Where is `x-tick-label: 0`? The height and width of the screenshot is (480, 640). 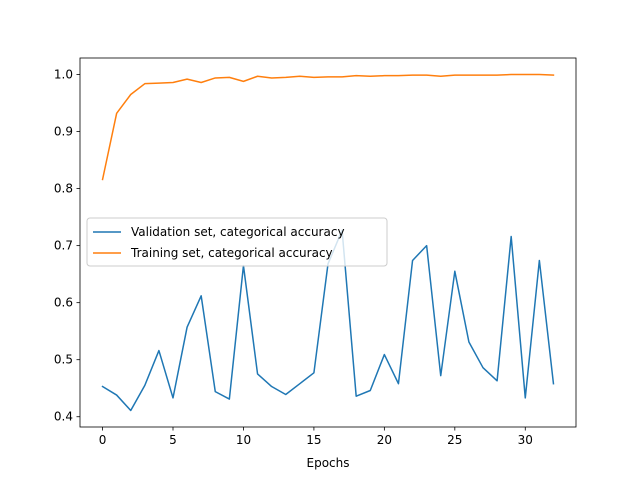 x-tick-label: 0 is located at coordinates (103, 440).